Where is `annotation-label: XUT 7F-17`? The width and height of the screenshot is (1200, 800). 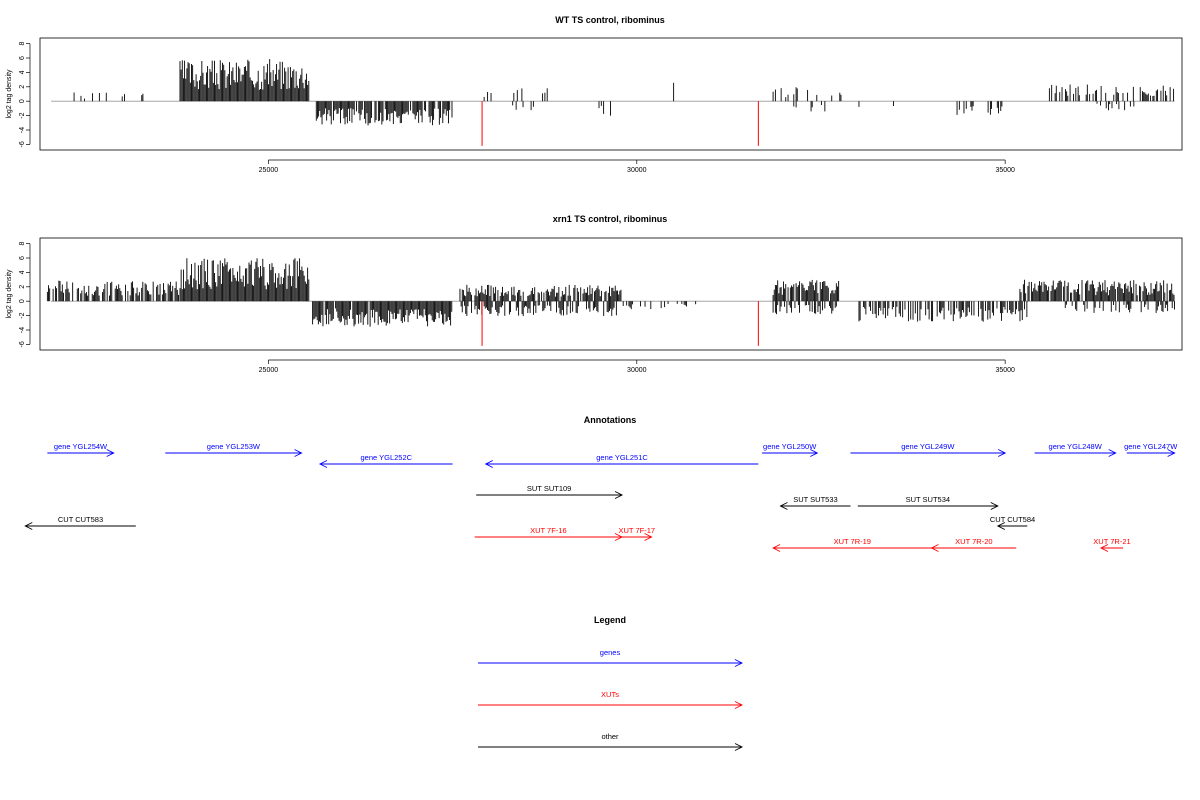
annotation-label: XUT 7F-17 is located at coordinates (637, 530).